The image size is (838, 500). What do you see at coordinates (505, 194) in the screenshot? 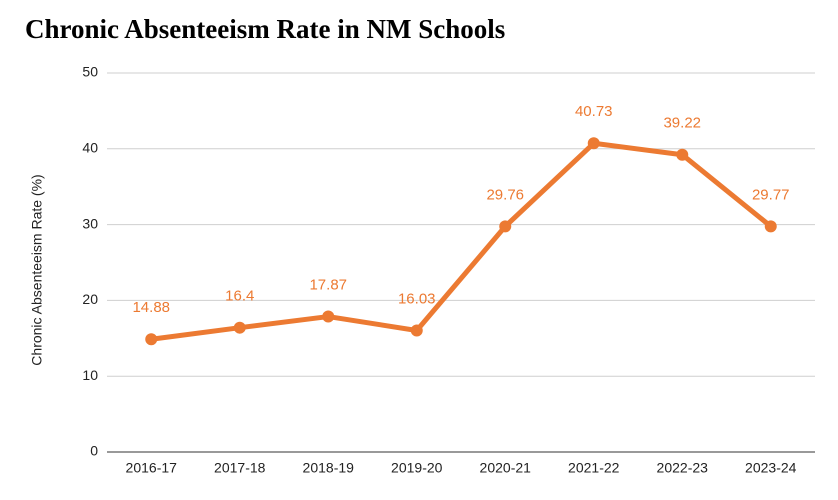
I see `data-label: 29.76` at bounding box center [505, 194].